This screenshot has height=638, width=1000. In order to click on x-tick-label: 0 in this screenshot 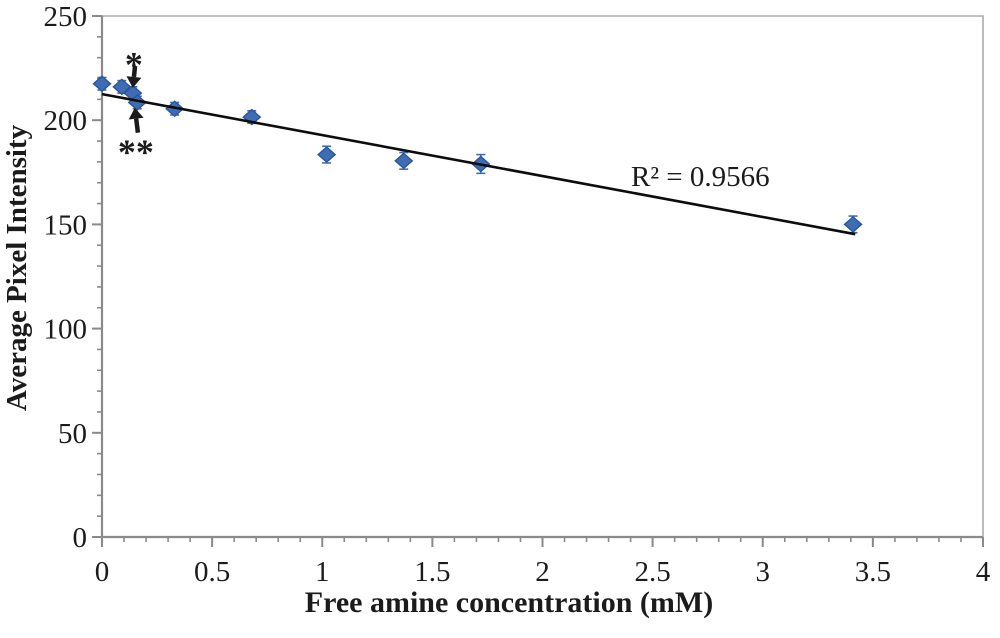, I will do `click(102, 572)`.